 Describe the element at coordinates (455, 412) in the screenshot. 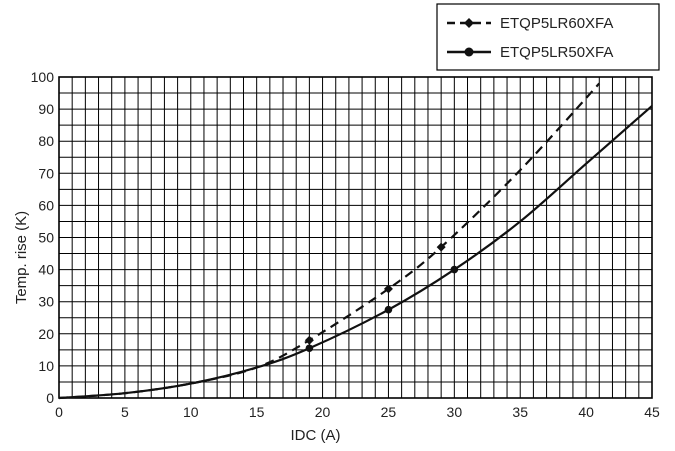

I see `x-tick-label: 30` at that location.